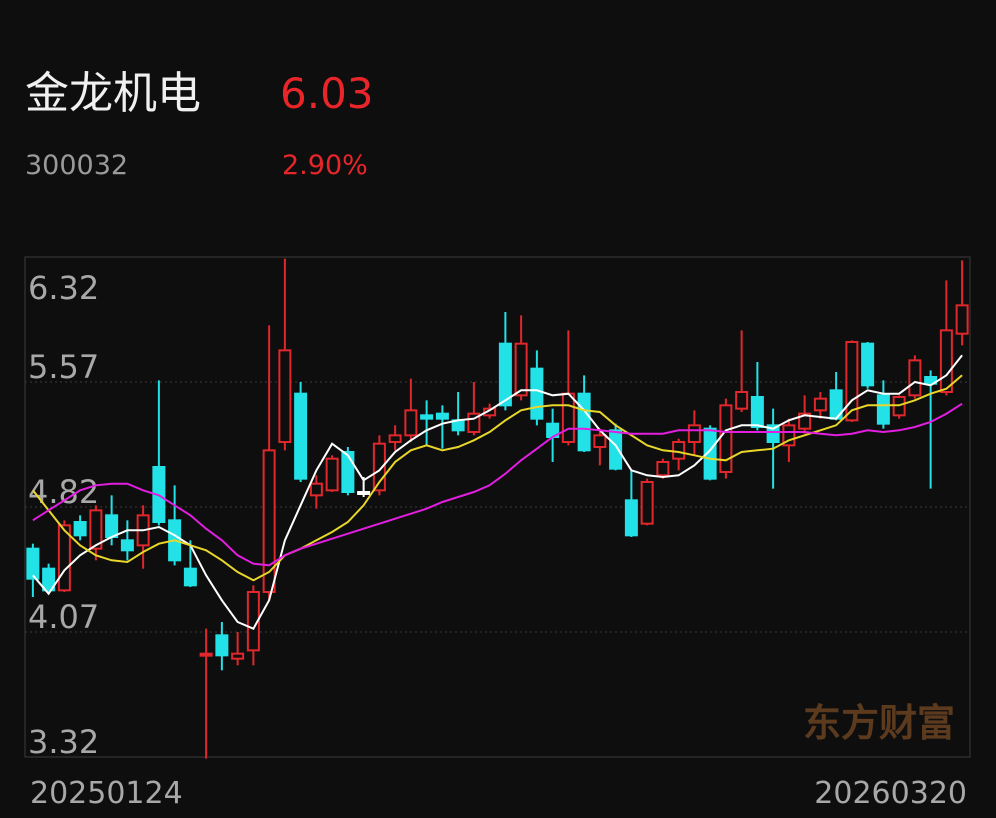 This screenshot has width=996, height=818. I want to click on stock-code: 300032, so click(76, 165).